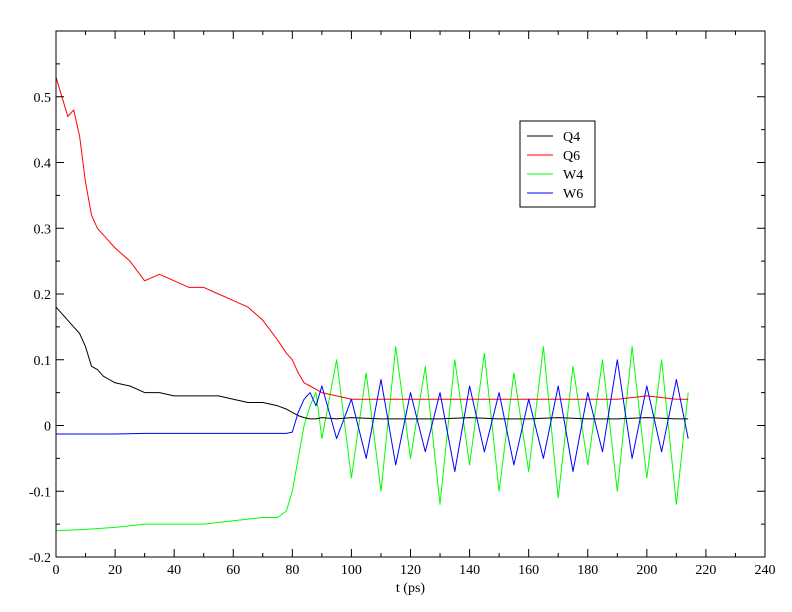  I want to click on x-tick-label: 40, so click(174, 570).